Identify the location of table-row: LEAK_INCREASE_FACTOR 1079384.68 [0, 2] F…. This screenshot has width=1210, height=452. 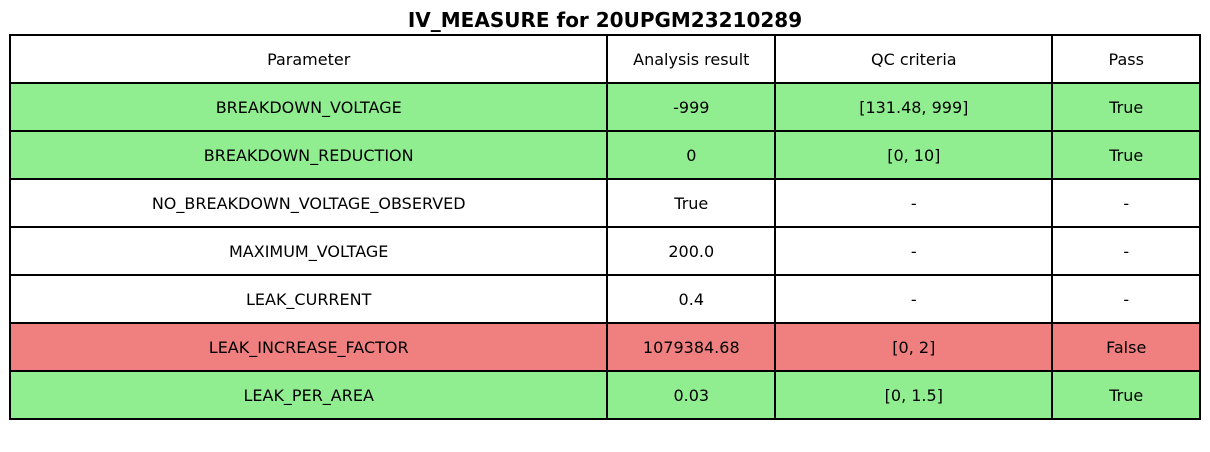
(604, 347).